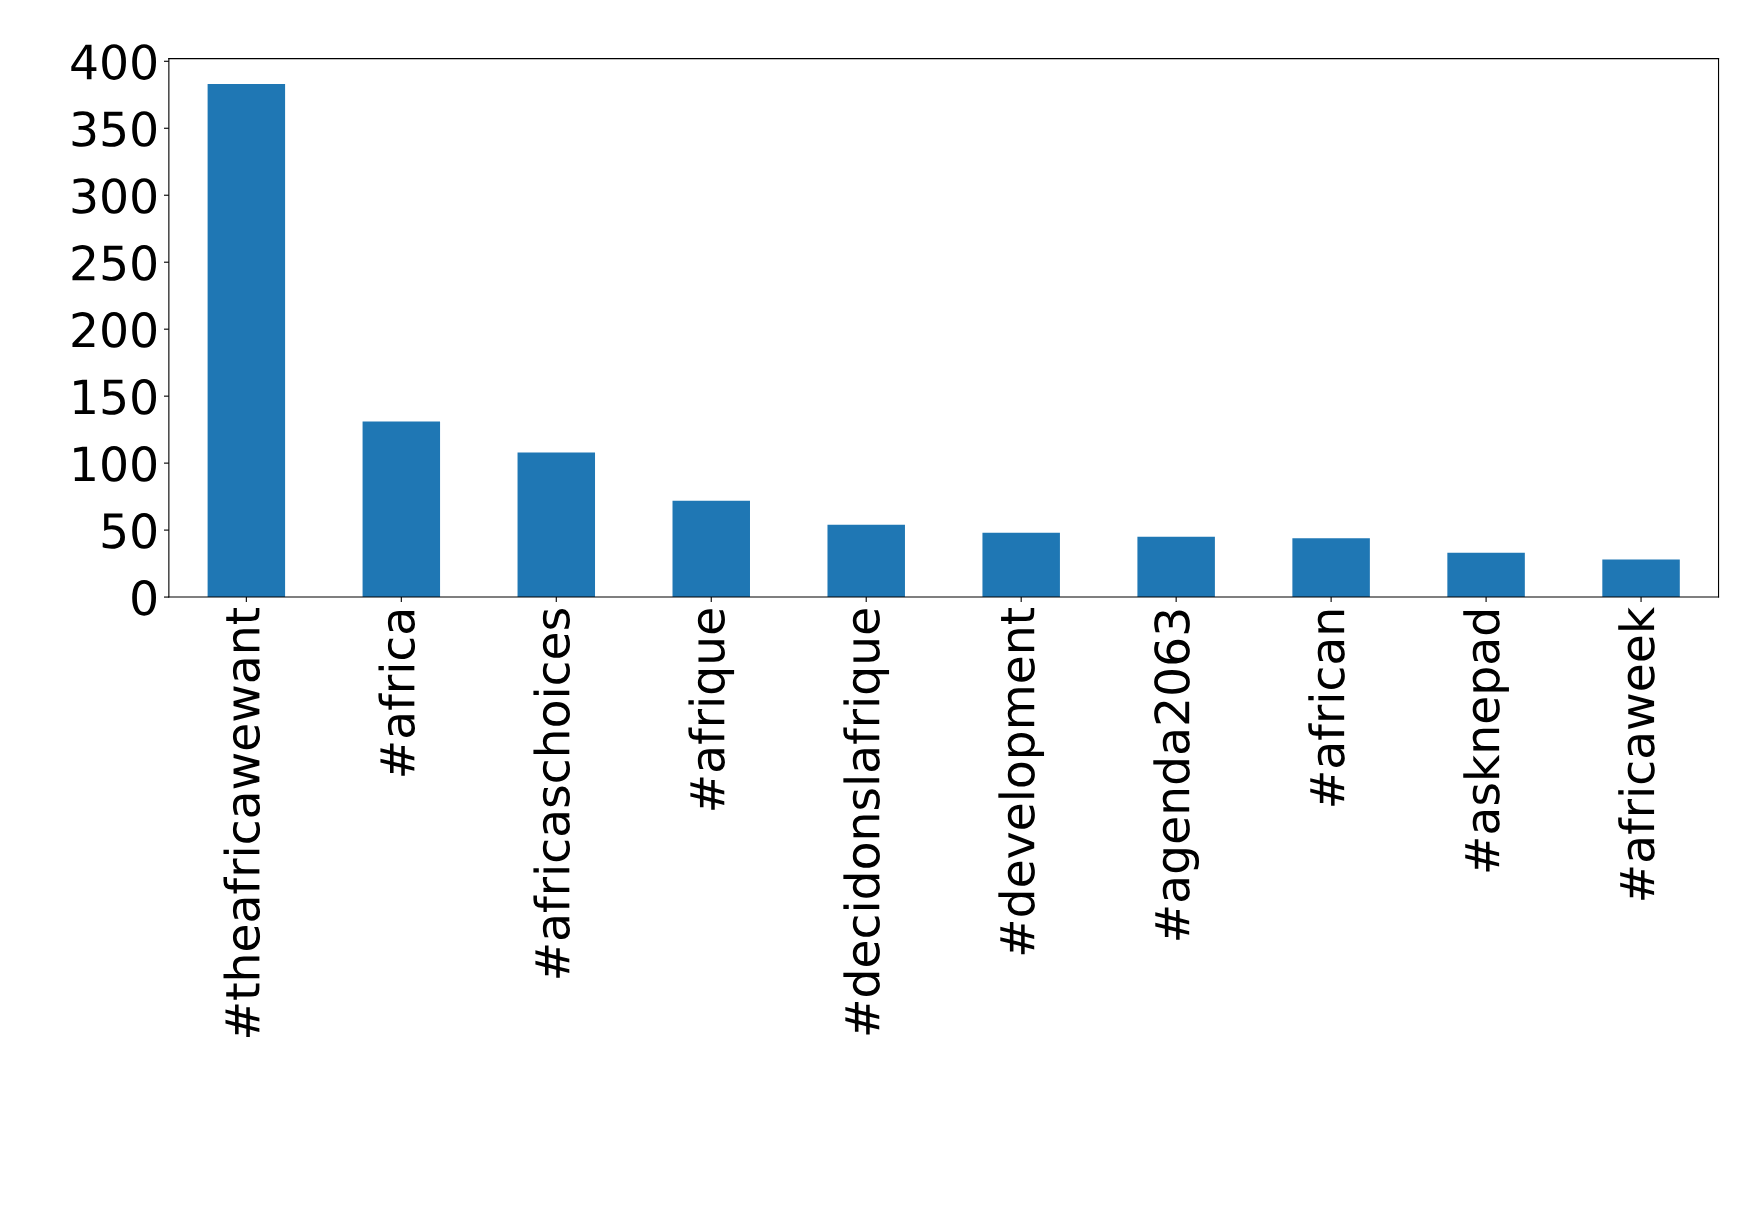  What do you see at coordinates (397, 693) in the screenshot?
I see `x-tick-label: #africa` at bounding box center [397, 693].